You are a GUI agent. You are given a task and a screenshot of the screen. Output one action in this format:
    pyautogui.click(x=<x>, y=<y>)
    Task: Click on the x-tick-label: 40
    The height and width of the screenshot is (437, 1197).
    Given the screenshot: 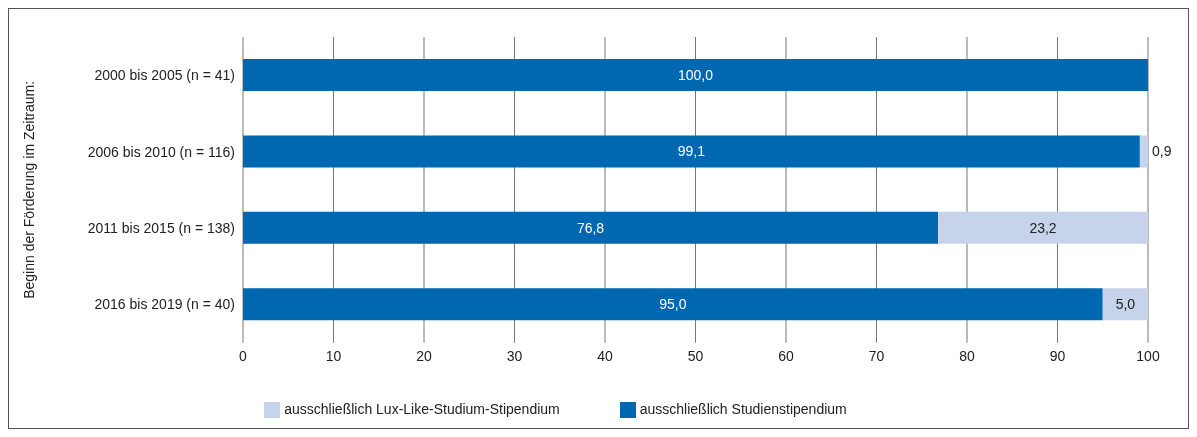 What is the action you would take?
    pyautogui.click(x=605, y=355)
    